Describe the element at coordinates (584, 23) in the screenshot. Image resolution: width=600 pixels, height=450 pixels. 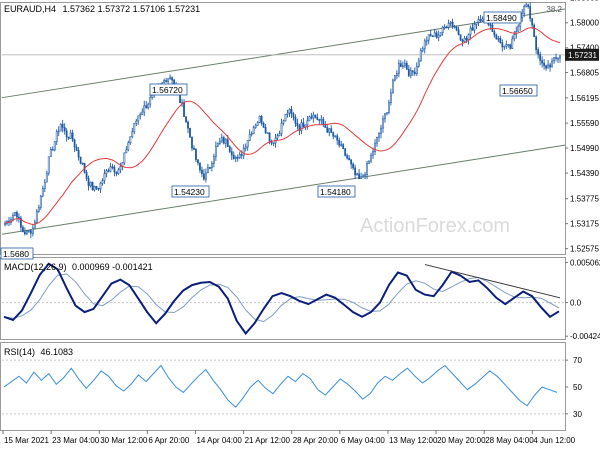
I see `price-tick-label: 1.58000` at that location.